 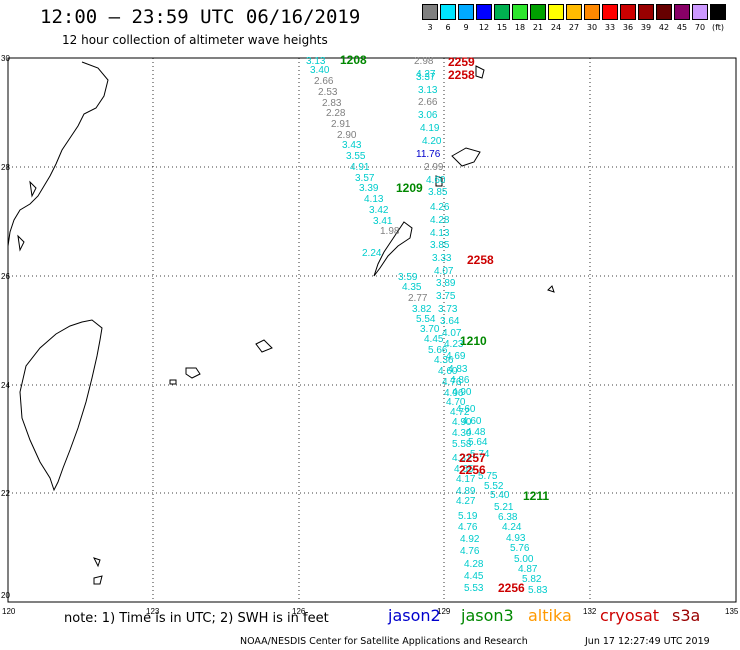 What do you see at coordinates (551, 289) in the screenshot?
I see `daito-coast` at bounding box center [551, 289].